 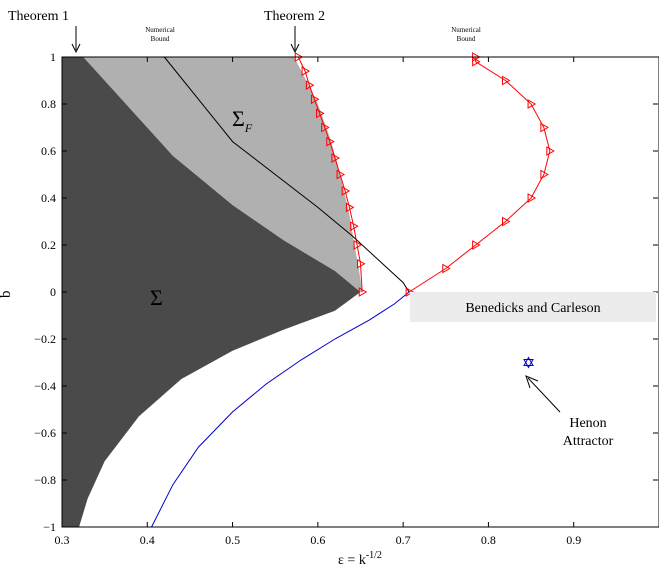 What do you see at coordinates (238, 118) in the screenshot?
I see `sigma-f-main: Σ` at bounding box center [238, 118].